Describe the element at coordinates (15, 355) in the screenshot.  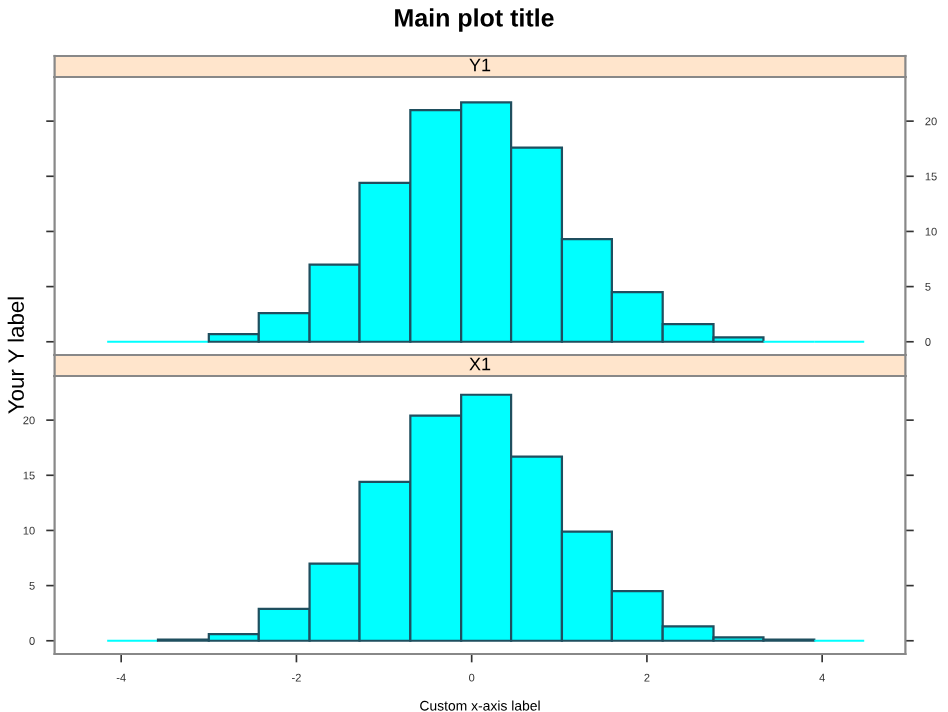
I see `y-axis-title: Your Y label` at that location.